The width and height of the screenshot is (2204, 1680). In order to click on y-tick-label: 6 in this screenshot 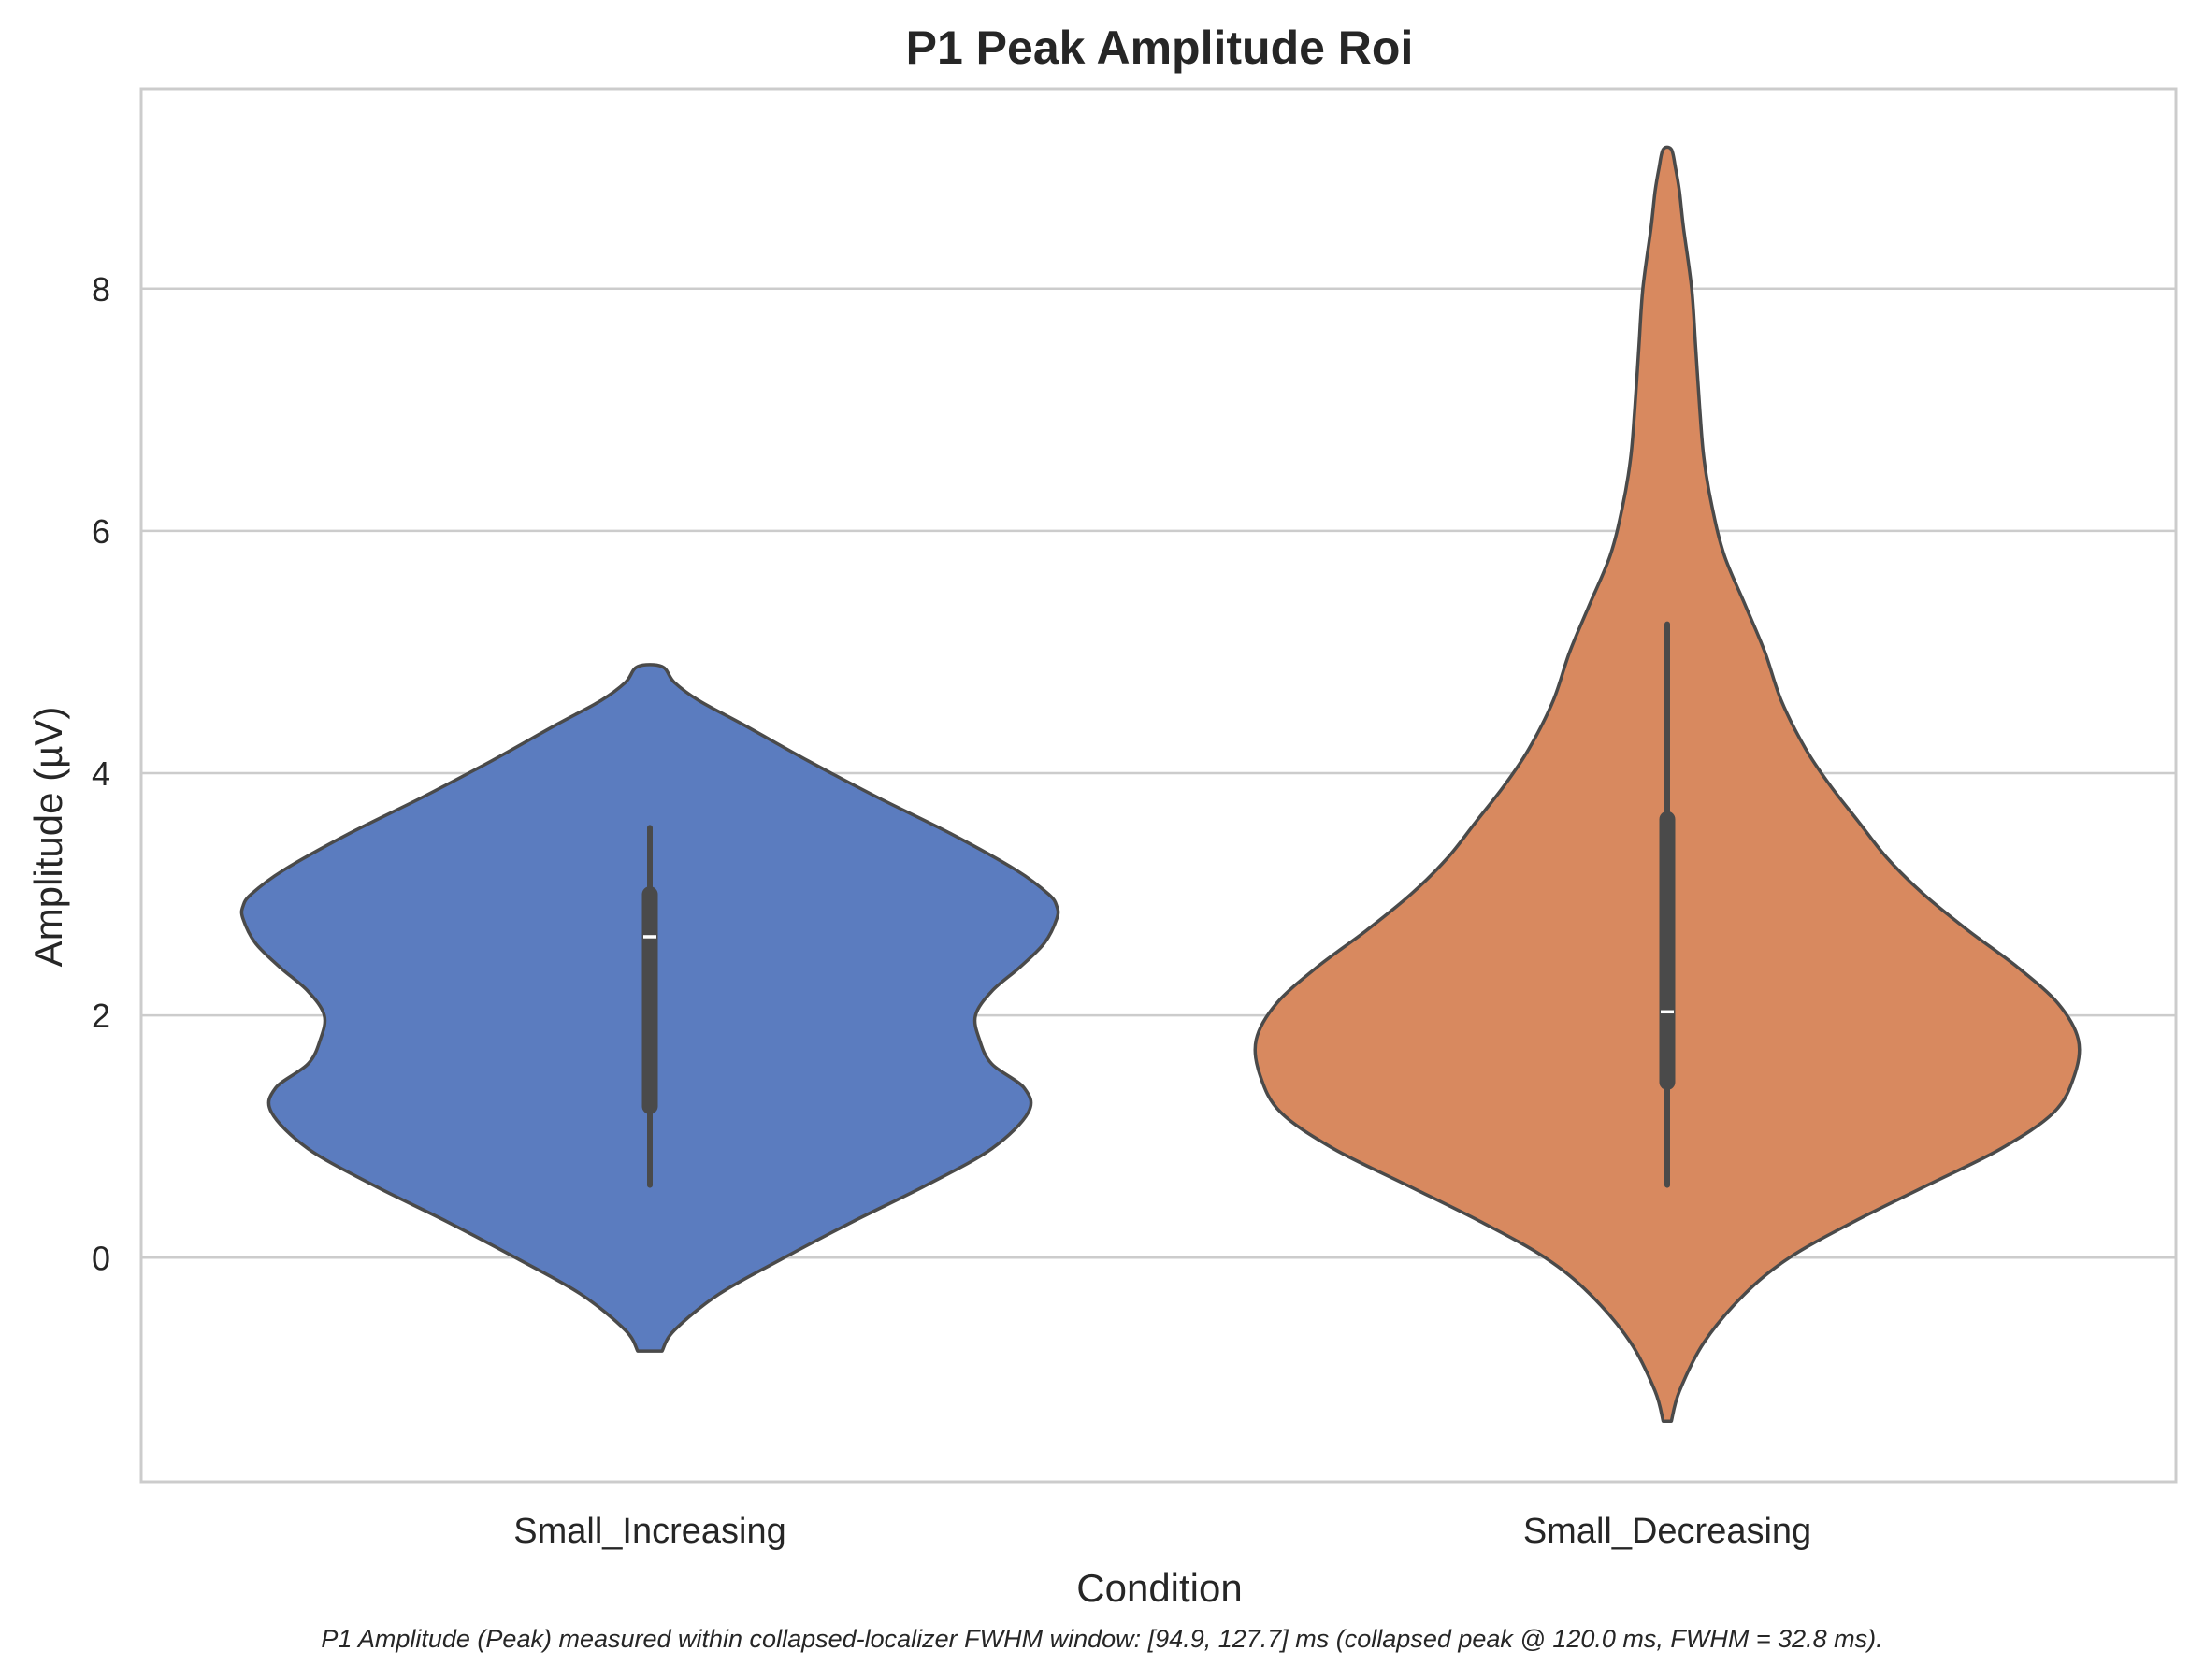, I will do `click(101, 531)`.